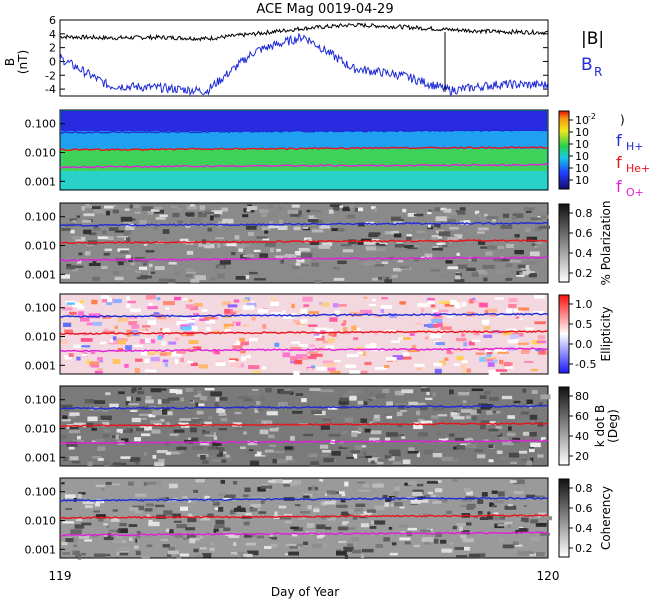 This screenshot has height=600, width=650. Describe the element at coordinates (582, 456) in the screenshot. I see `colorbar-tick-label: 20` at that location.